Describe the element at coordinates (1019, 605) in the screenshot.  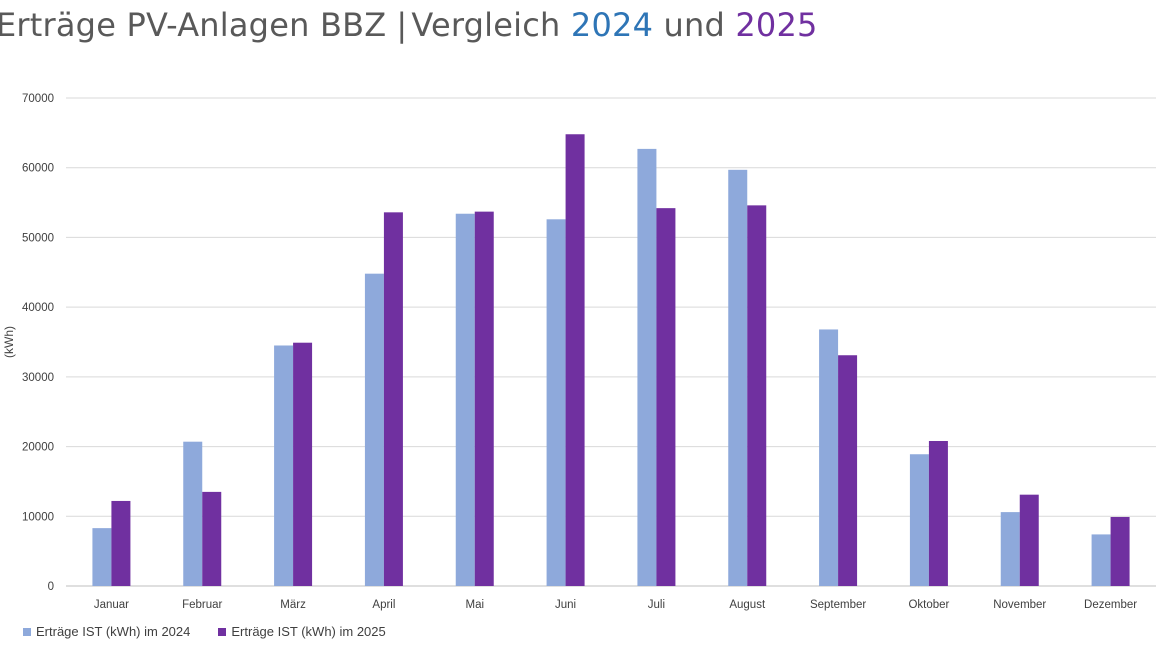
I see `x-tick-label: November` at that location.